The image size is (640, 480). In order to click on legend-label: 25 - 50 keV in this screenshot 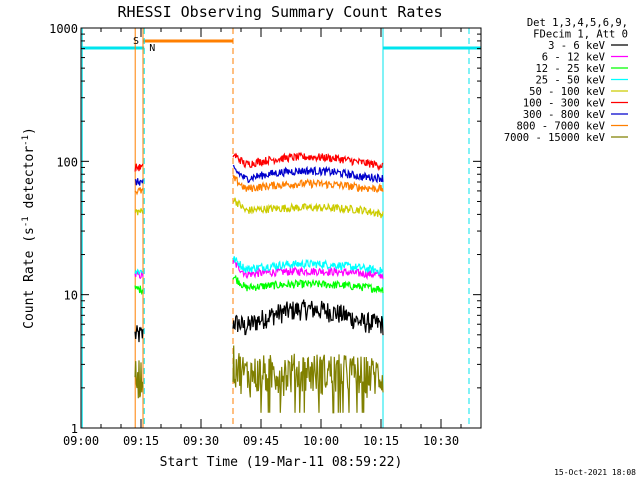, I will do `click(570, 81)`.